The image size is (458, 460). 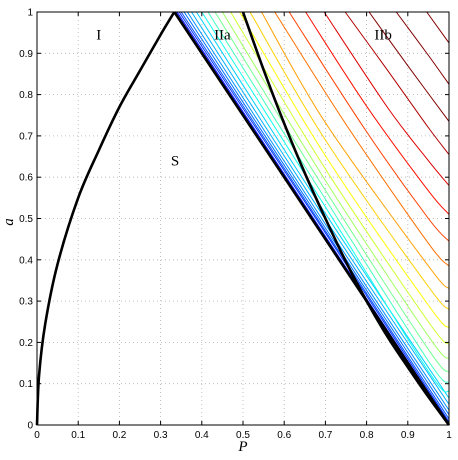 I want to click on x-tick-label: 0.4, so click(x=202, y=435).